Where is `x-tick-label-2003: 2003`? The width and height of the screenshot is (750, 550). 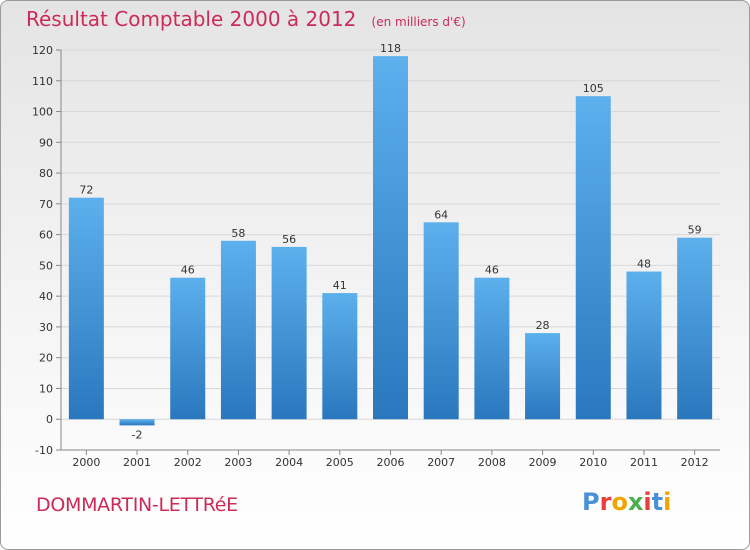 x-tick-label-2003: 2003 is located at coordinates (238, 462).